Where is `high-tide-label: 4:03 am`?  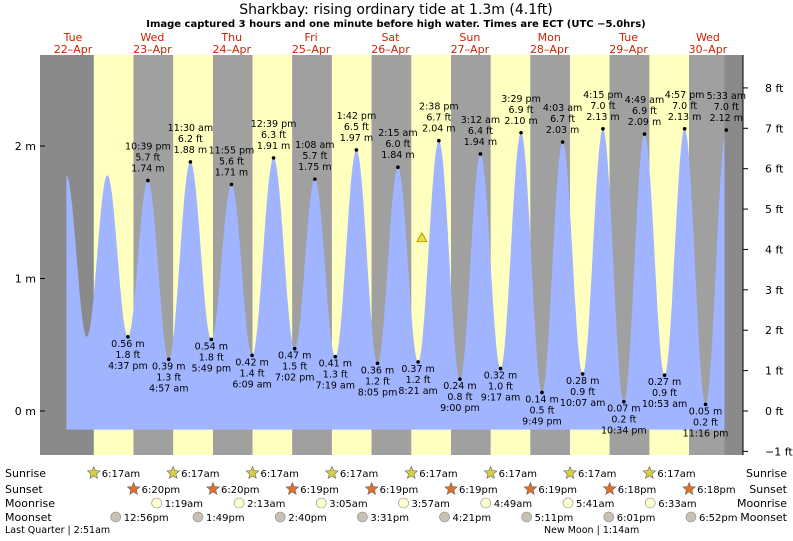 high-tide-label: 4:03 am is located at coordinates (562, 108).